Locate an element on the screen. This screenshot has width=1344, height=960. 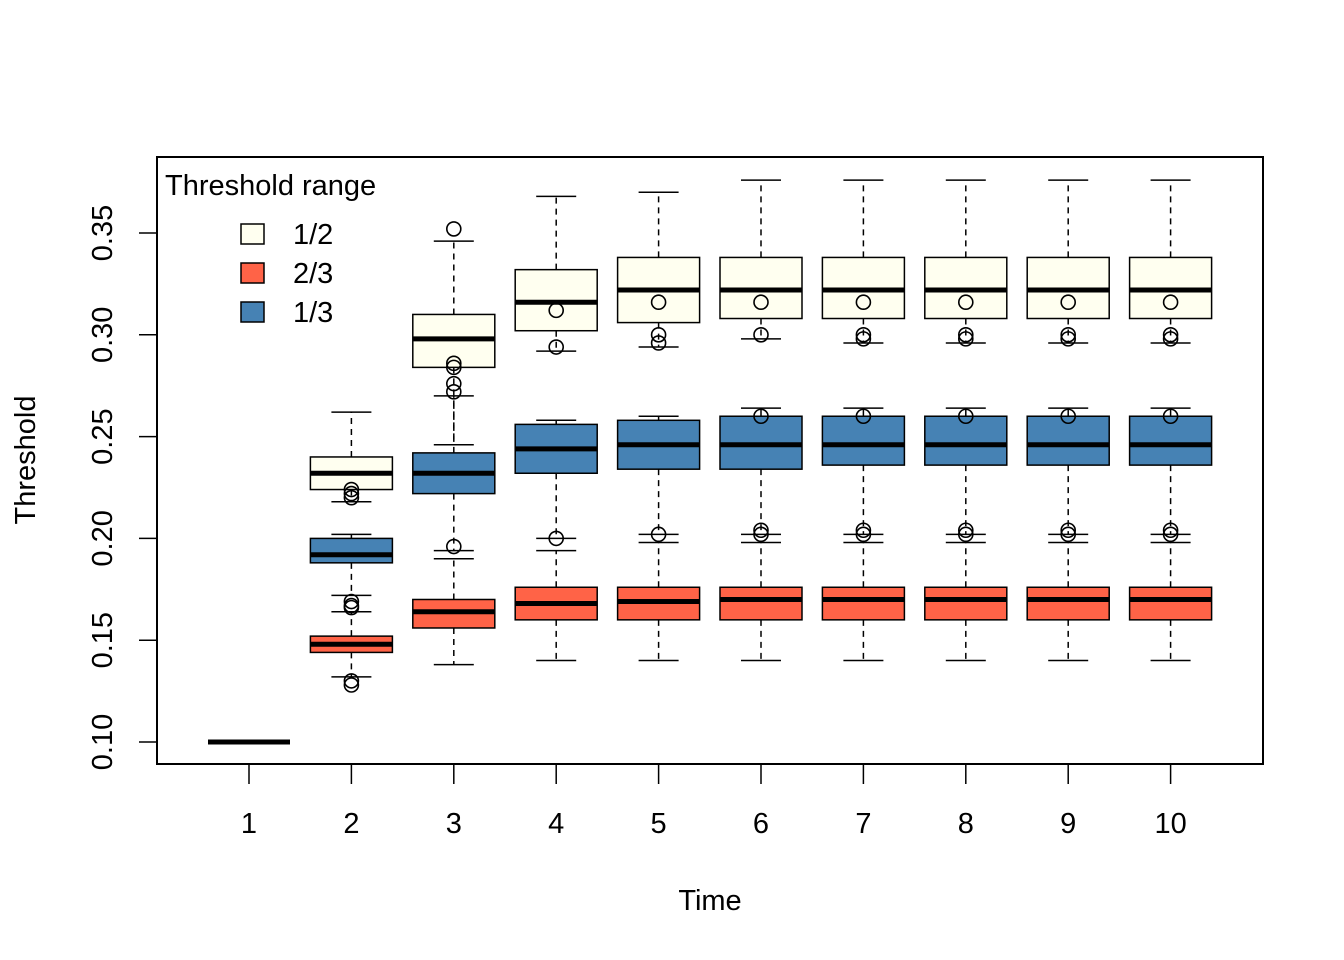
legend: Threshold range 1/2 2/3 1/3 is located at coordinates (270, 249).